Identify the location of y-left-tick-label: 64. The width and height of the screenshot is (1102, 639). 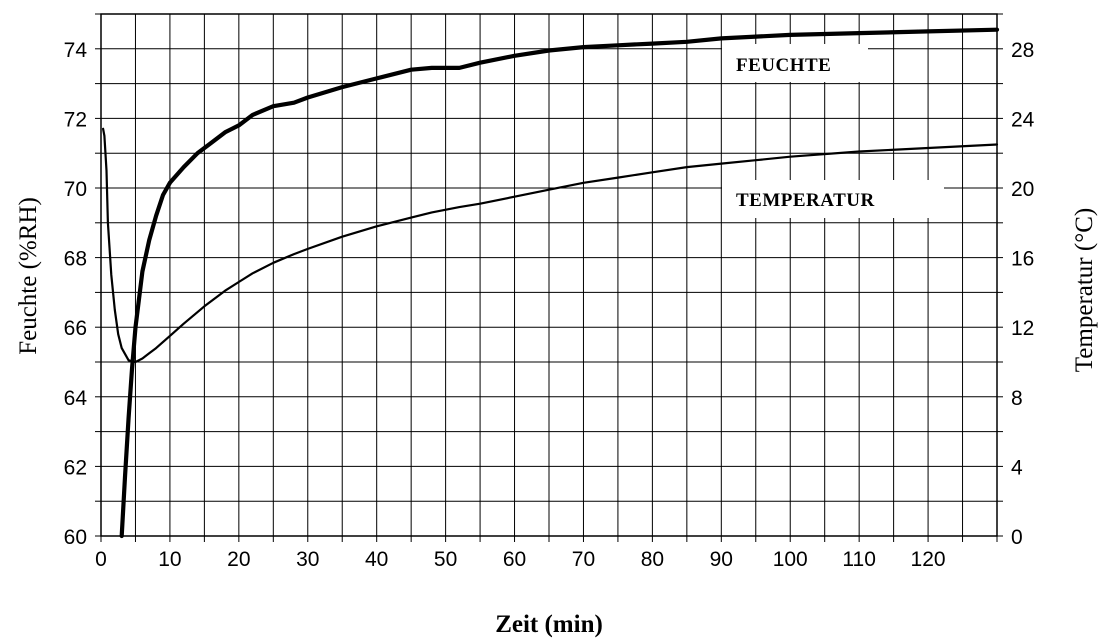
(76, 398).